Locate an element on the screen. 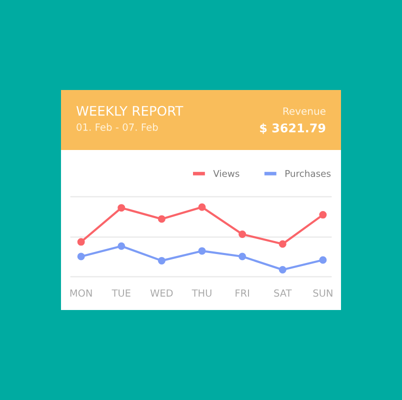 This screenshot has width=402, height=400. chart-subtitle: 01. Feb - 07. Feb is located at coordinates (117, 127).